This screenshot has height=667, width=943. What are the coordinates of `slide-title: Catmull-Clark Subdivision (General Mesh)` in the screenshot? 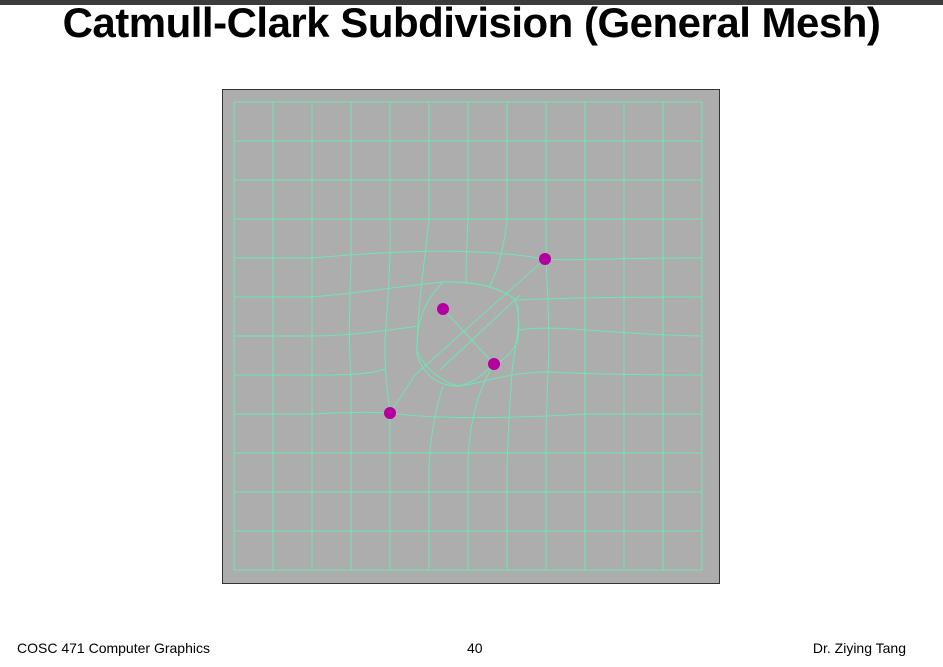 It's located at (471, 23).